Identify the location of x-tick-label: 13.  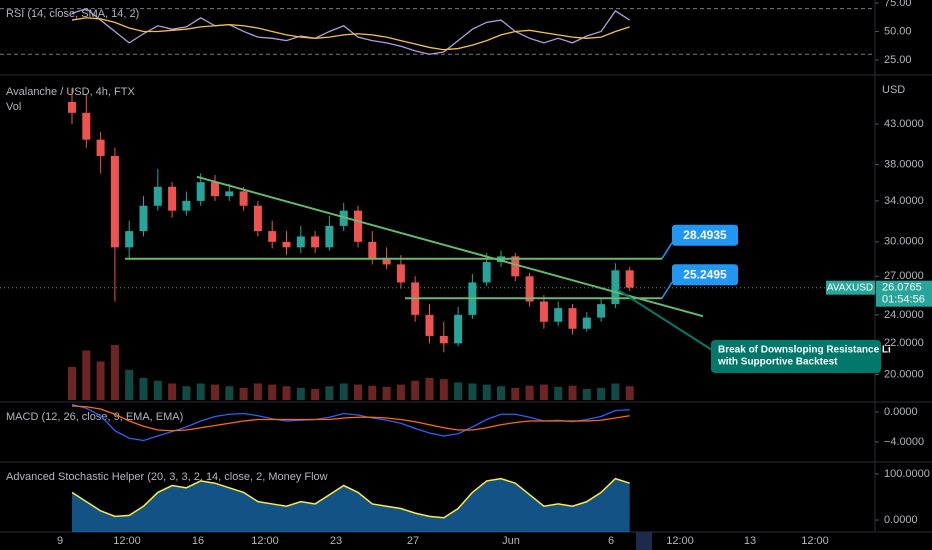
(750, 541).